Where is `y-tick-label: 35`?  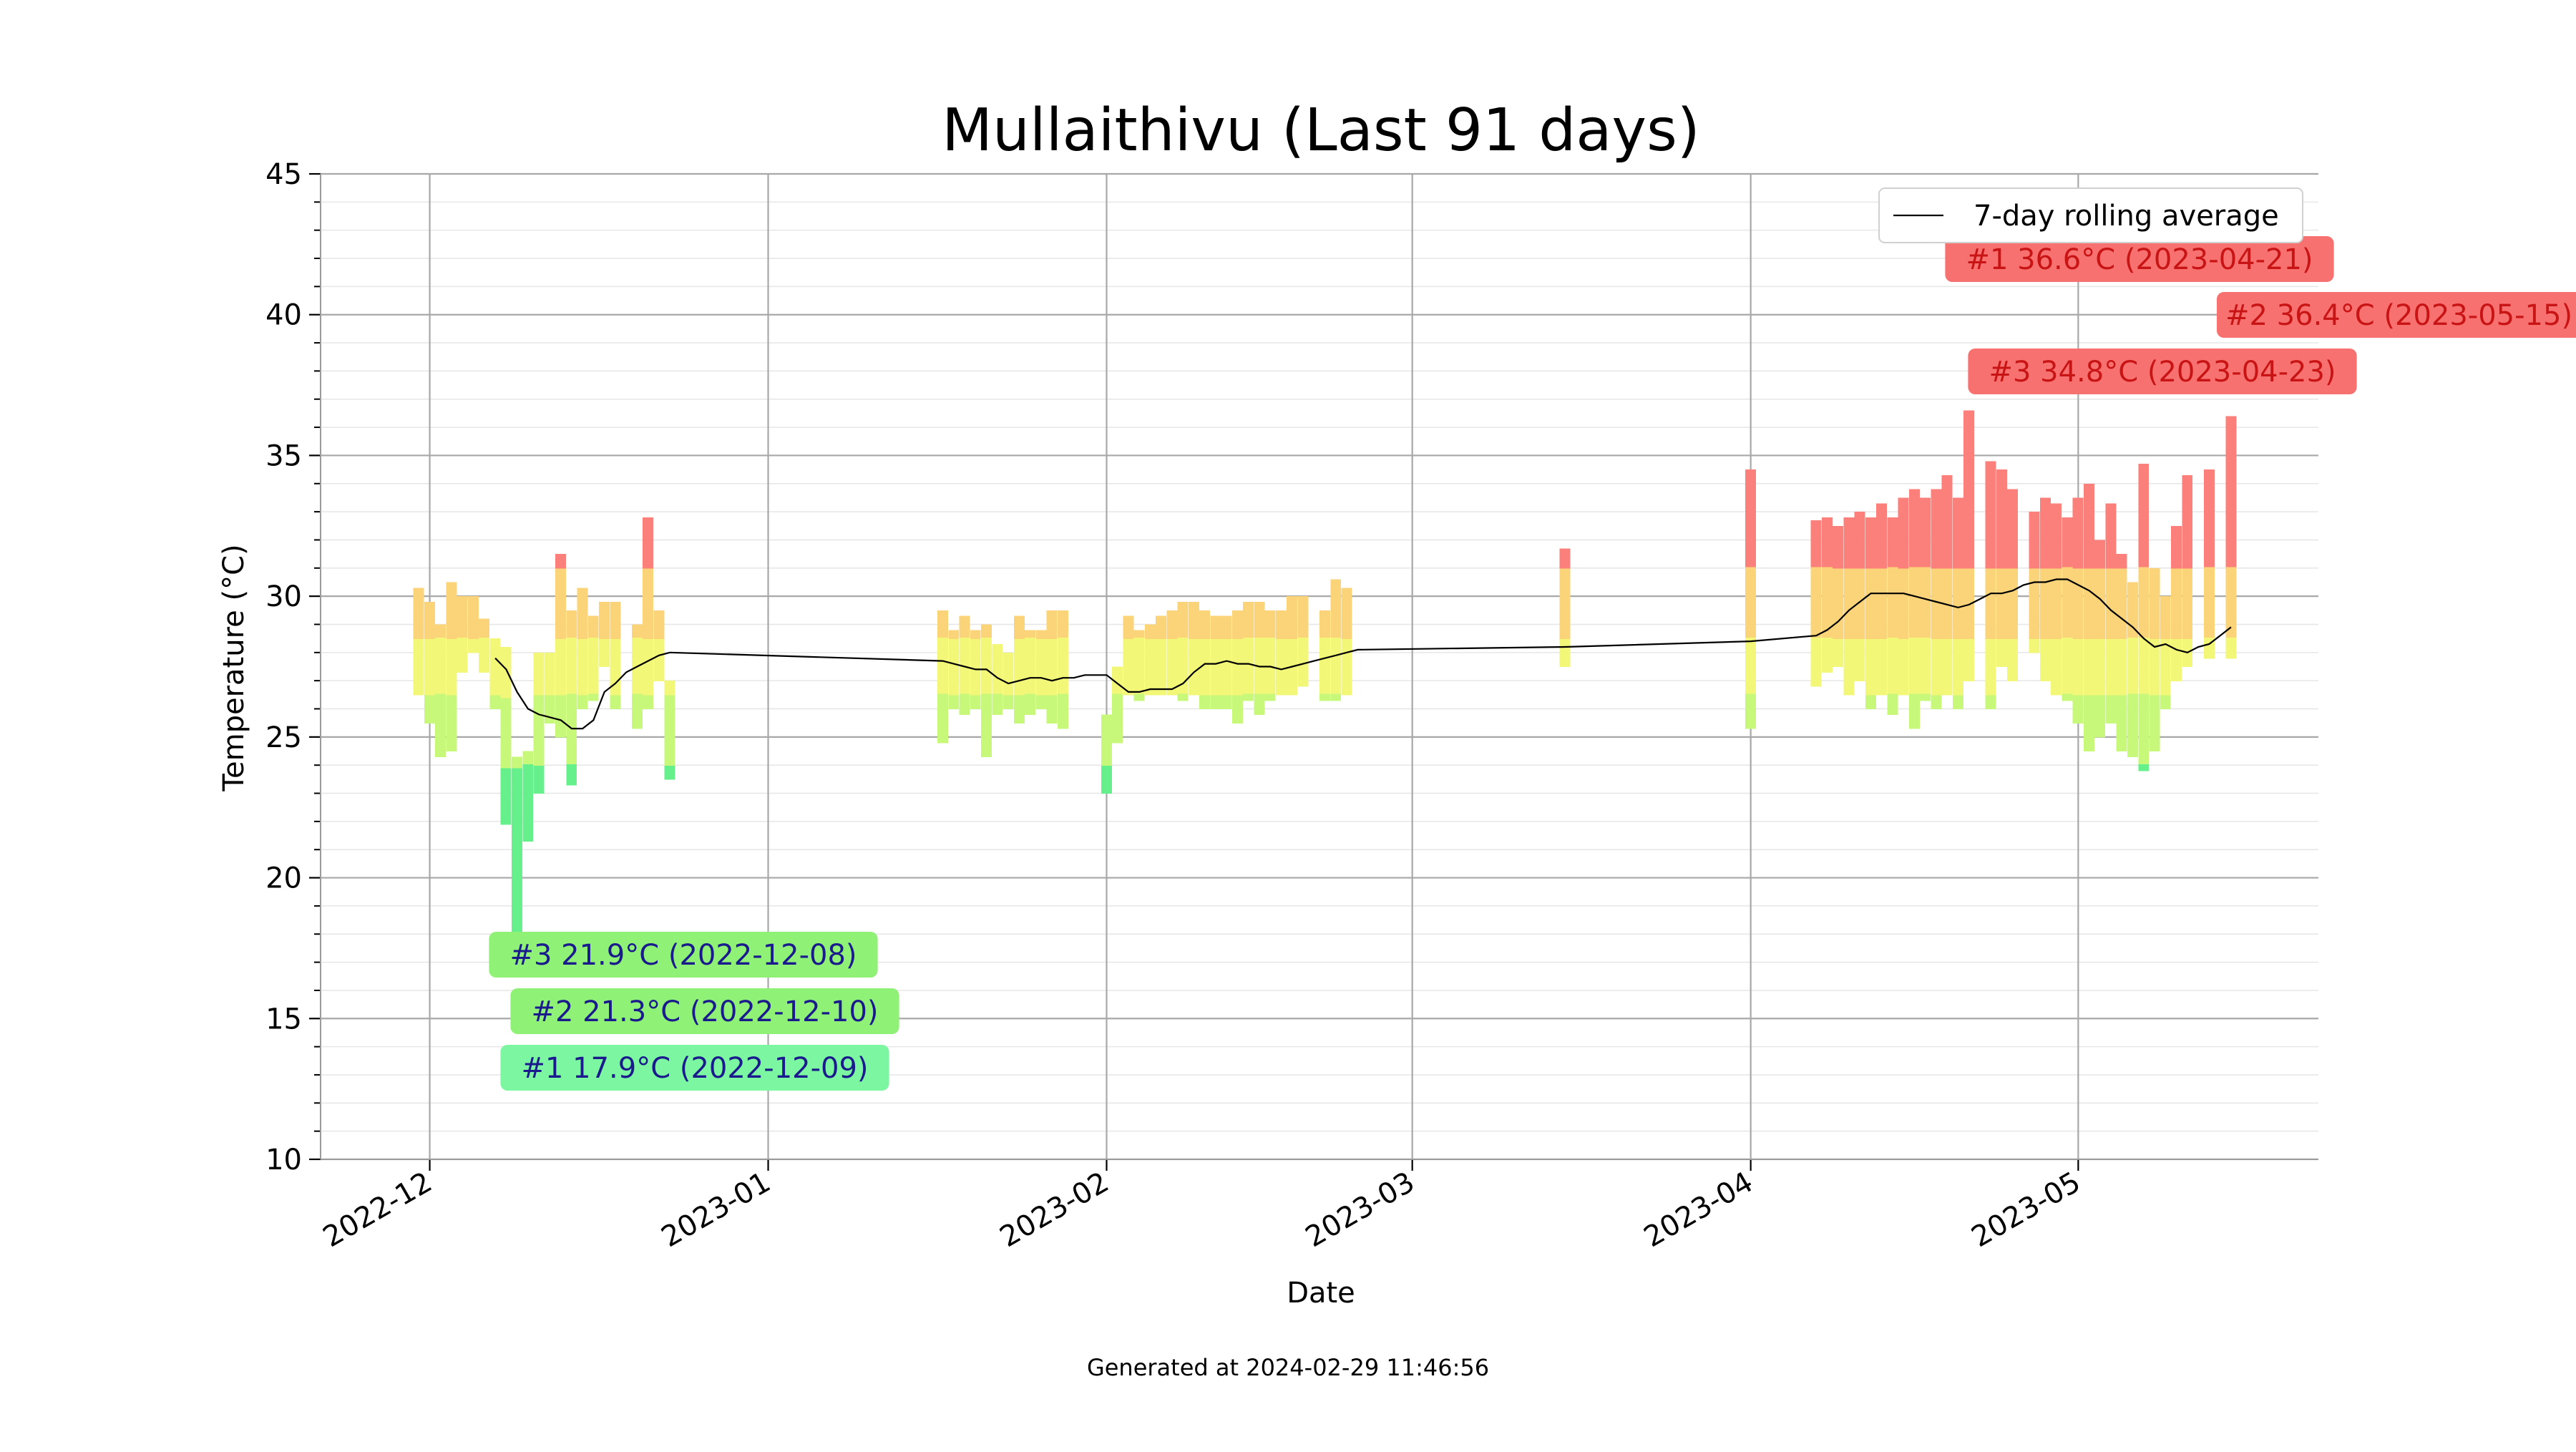
y-tick-label: 35 is located at coordinates (283, 455).